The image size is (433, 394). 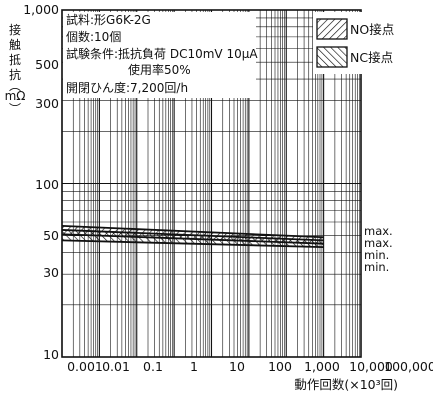 I want to click on annotations: max. max. min. min., so click(x=381, y=248).